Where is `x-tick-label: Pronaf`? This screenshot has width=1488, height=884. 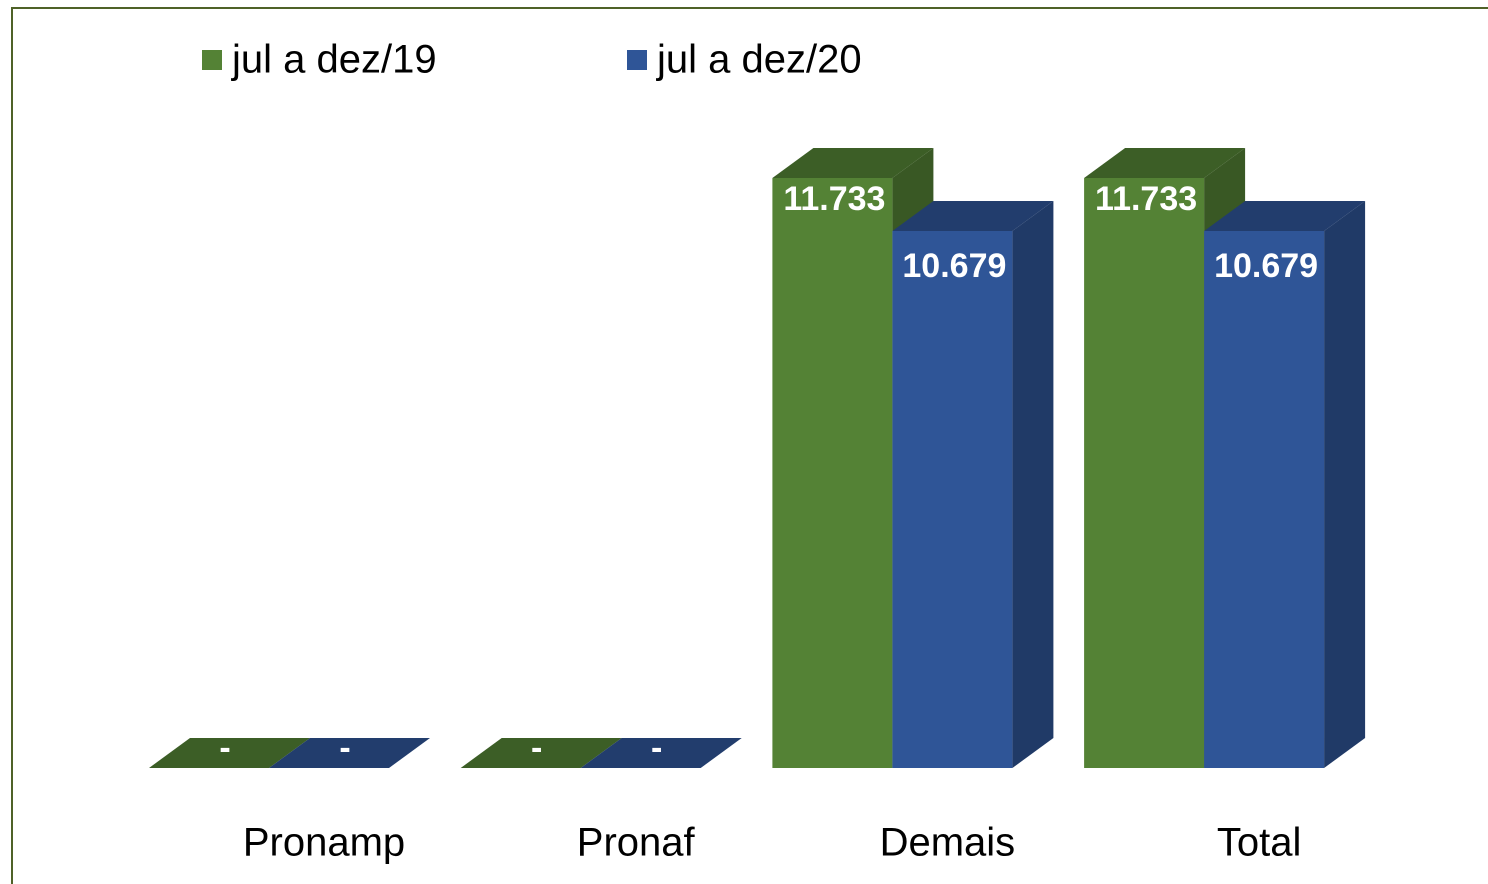 x-tick-label: Pronaf is located at coordinates (636, 843).